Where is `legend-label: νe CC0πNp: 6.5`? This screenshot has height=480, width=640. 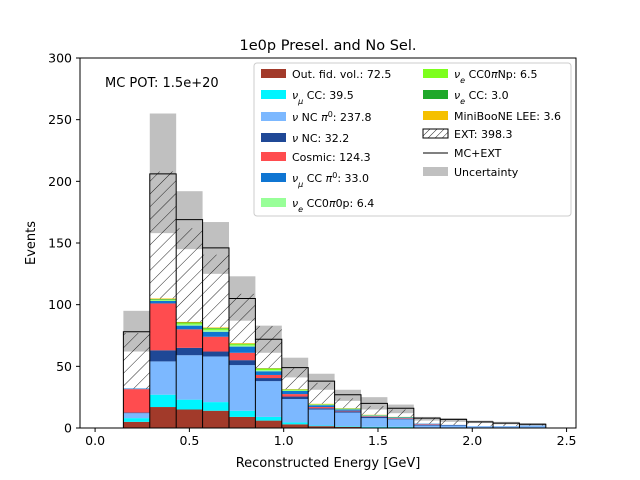
legend-label: νe CC0πNp: 6.5 is located at coordinates (495, 76).